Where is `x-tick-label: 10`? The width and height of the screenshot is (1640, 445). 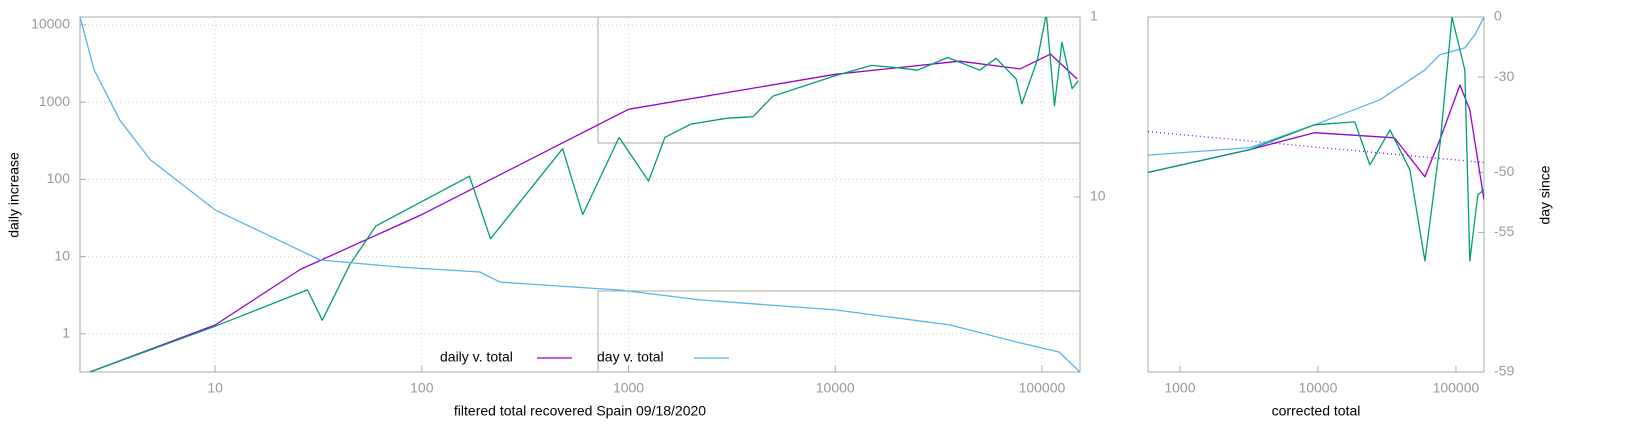
x-tick-label: 10 is located at coordinates (215, 388).